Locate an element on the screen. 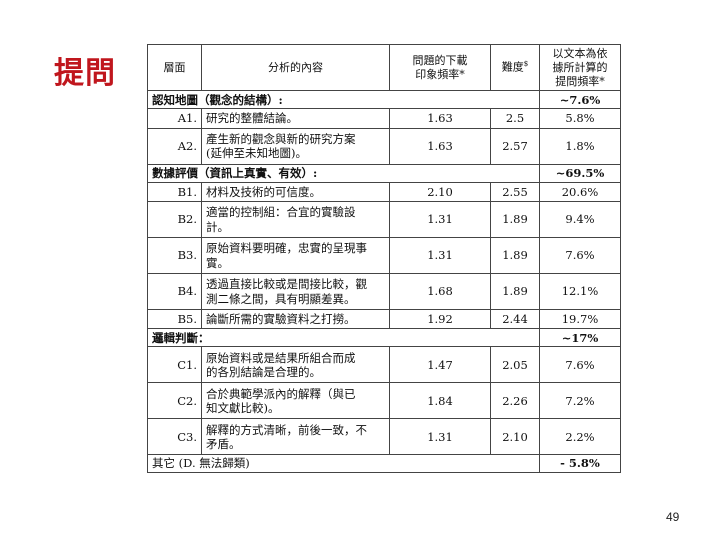 The width and height of the screenshot is (720, 540). table-row: B3. 原始資料要明確，忠實的呈現事 實。 1.31 1.89 7.6% is located at coordinates (384, 255).